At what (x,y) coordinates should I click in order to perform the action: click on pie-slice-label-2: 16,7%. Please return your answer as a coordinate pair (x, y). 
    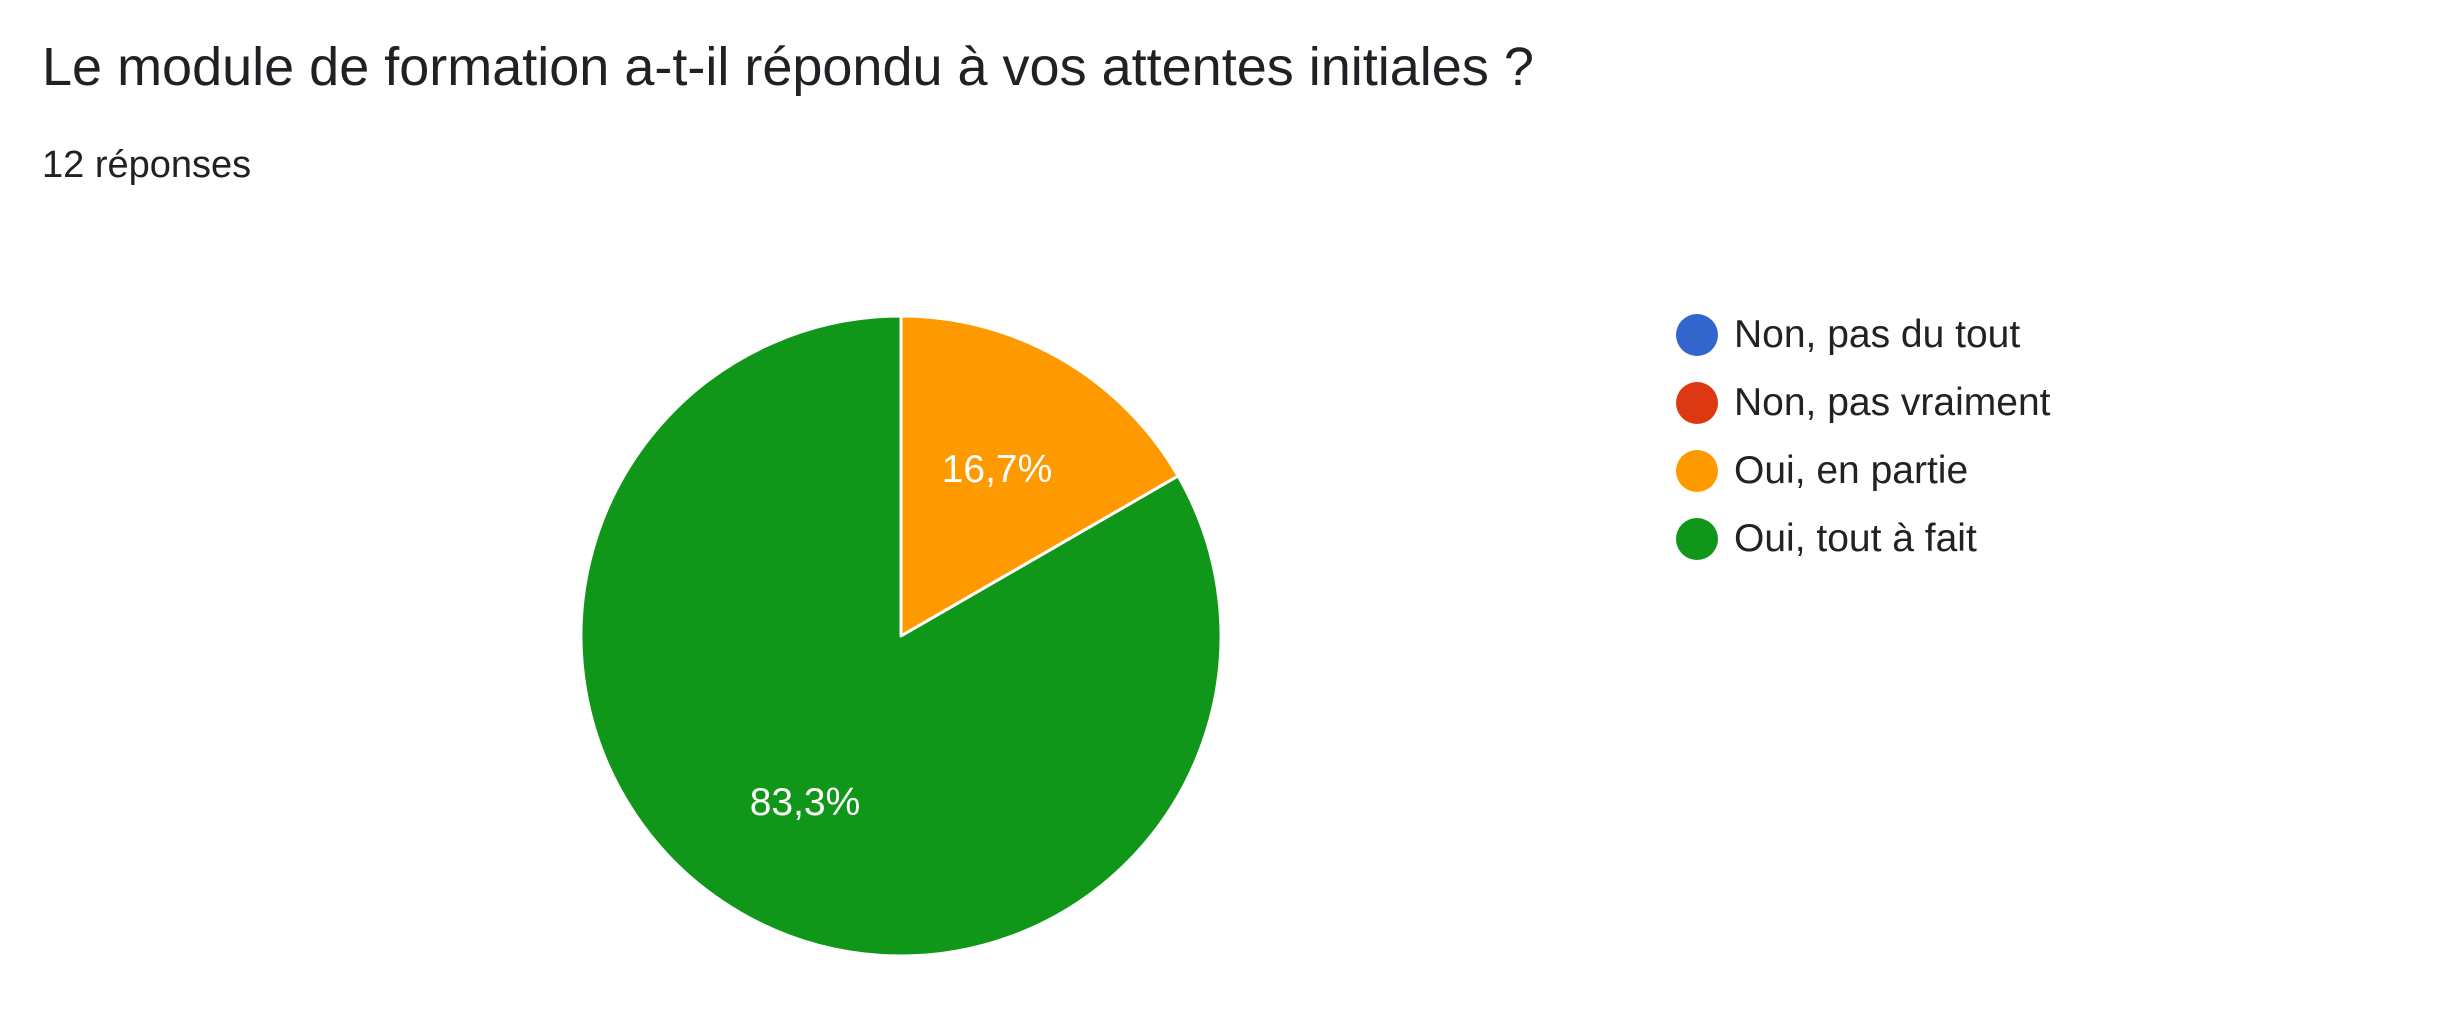
    Looking at the image, I should click on (997, 469).